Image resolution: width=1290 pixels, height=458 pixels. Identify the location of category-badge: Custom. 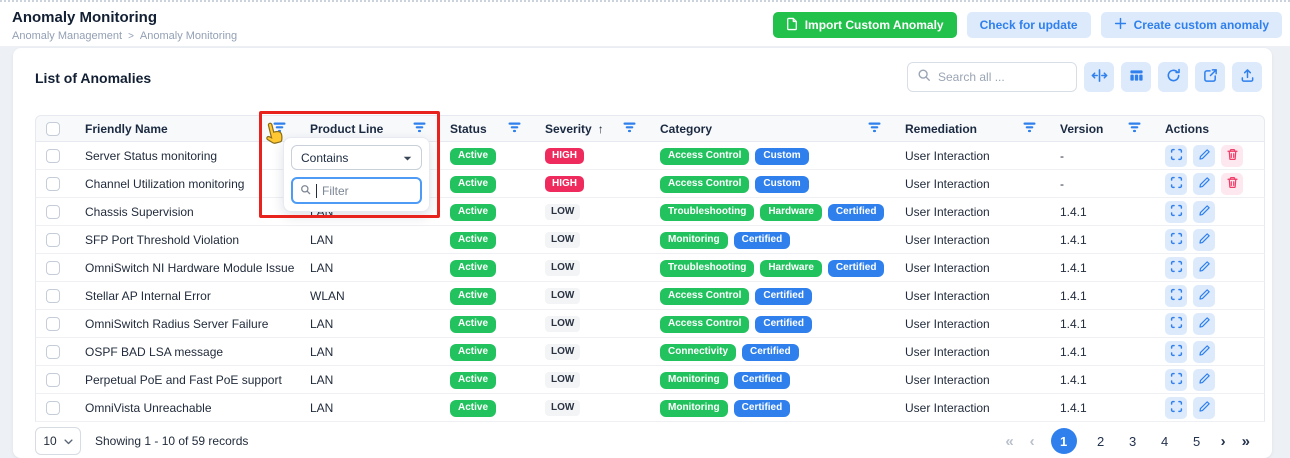
(782, 156).